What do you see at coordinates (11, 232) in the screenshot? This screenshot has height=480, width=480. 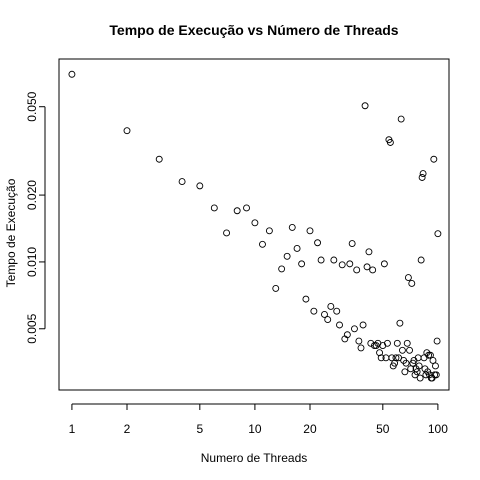 I see `y-axis-title: Tempo de Execução` at bounding box center [11, 232].